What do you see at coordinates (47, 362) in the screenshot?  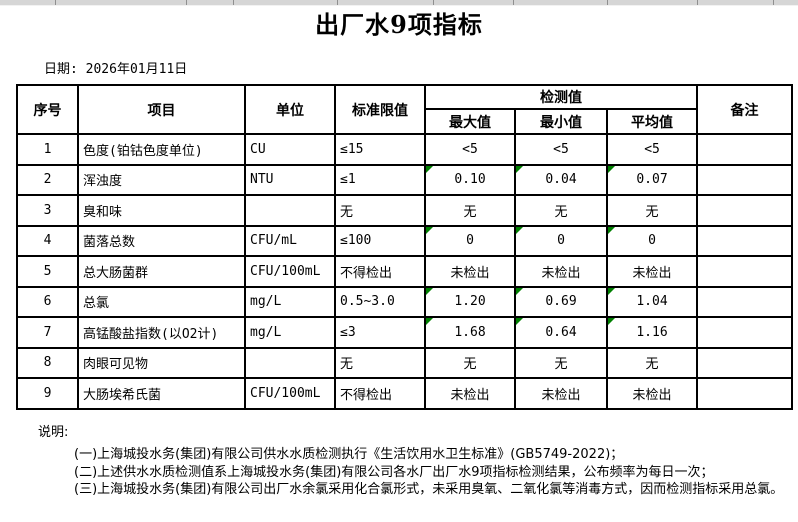 I see `row-no: 8` at bounding box center [47, 362].